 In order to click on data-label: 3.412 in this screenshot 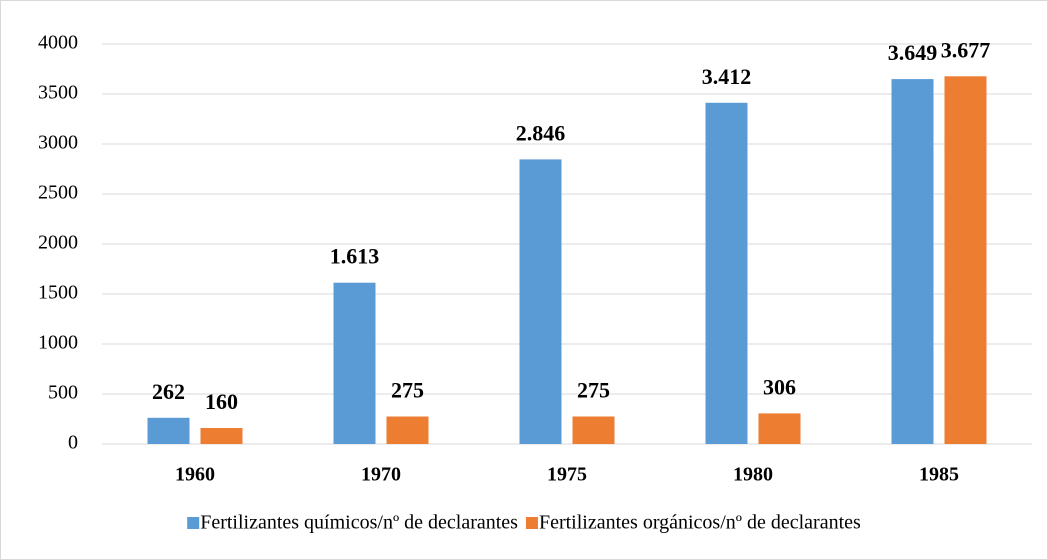, I will do `click(727, 76)`.